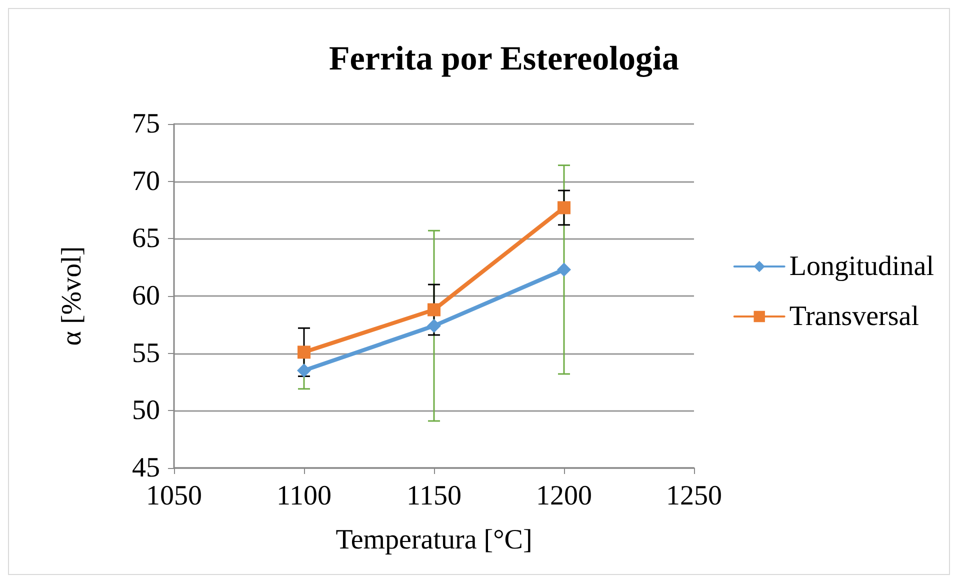 Image resolution: width=958 pixels, height=581 pixels. Describe the element at coordinates (146, 124) in the screenshot. I see `y-tick-label: 75` at that location.